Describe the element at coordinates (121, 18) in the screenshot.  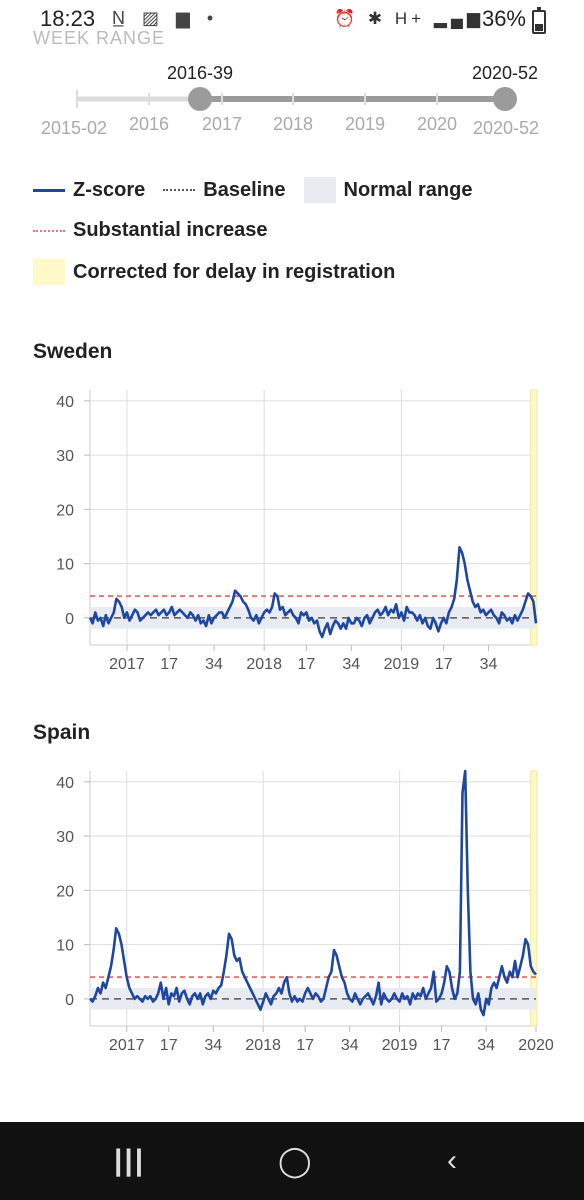
I see `notification-n-icon: N̲` at that location.